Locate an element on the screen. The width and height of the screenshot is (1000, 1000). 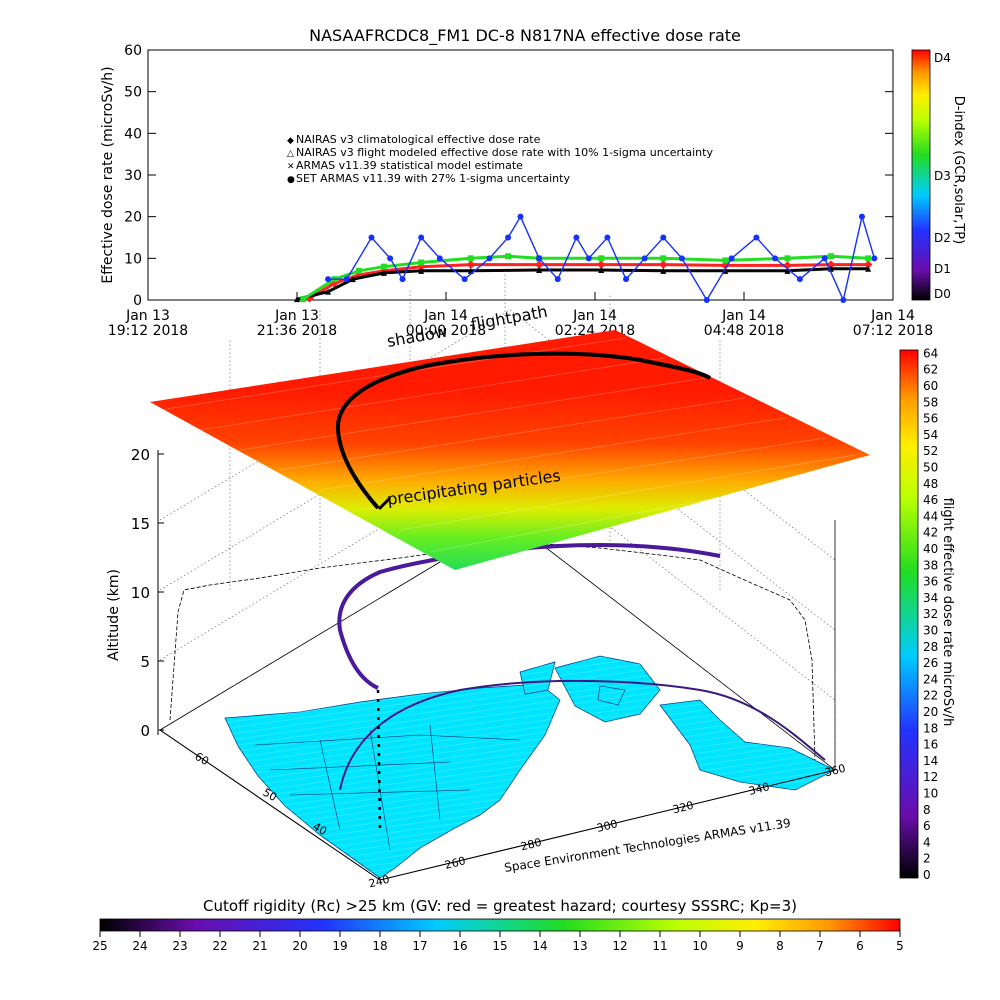
longitude-tick-label: 320 is located at coordinates (683, 808).